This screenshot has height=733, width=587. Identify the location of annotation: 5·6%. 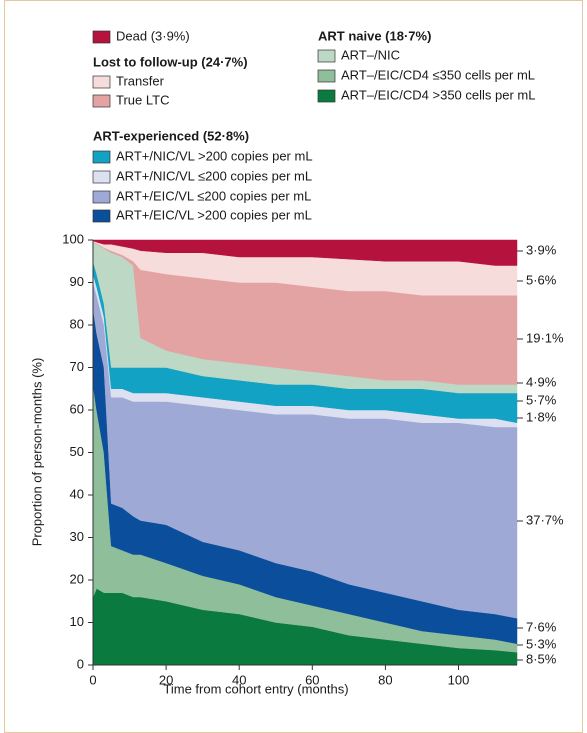
(541, 279).